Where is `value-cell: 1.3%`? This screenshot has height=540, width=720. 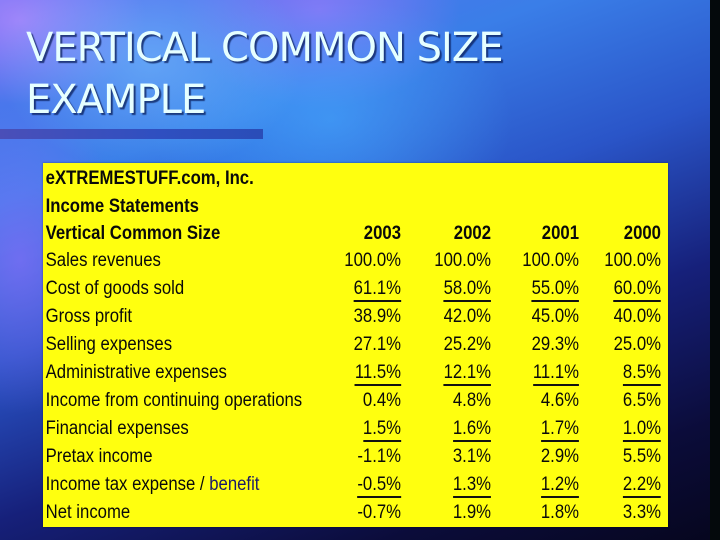
value-cell: 1.3% is located at coordinates (472, 485).